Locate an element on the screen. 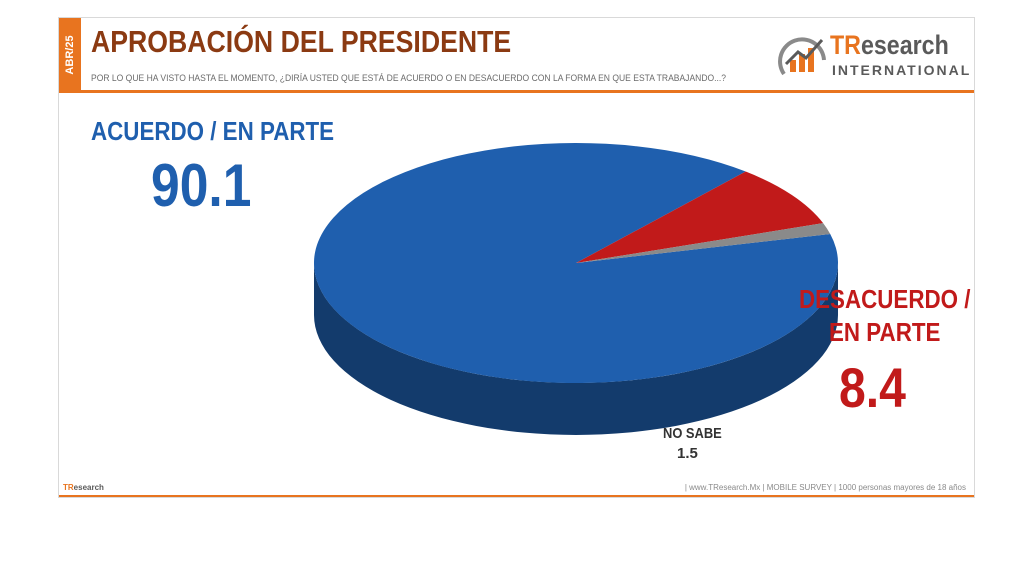  label-acuerdo: ACUERDO / EN PARTE is located at coordinates (213, 131).